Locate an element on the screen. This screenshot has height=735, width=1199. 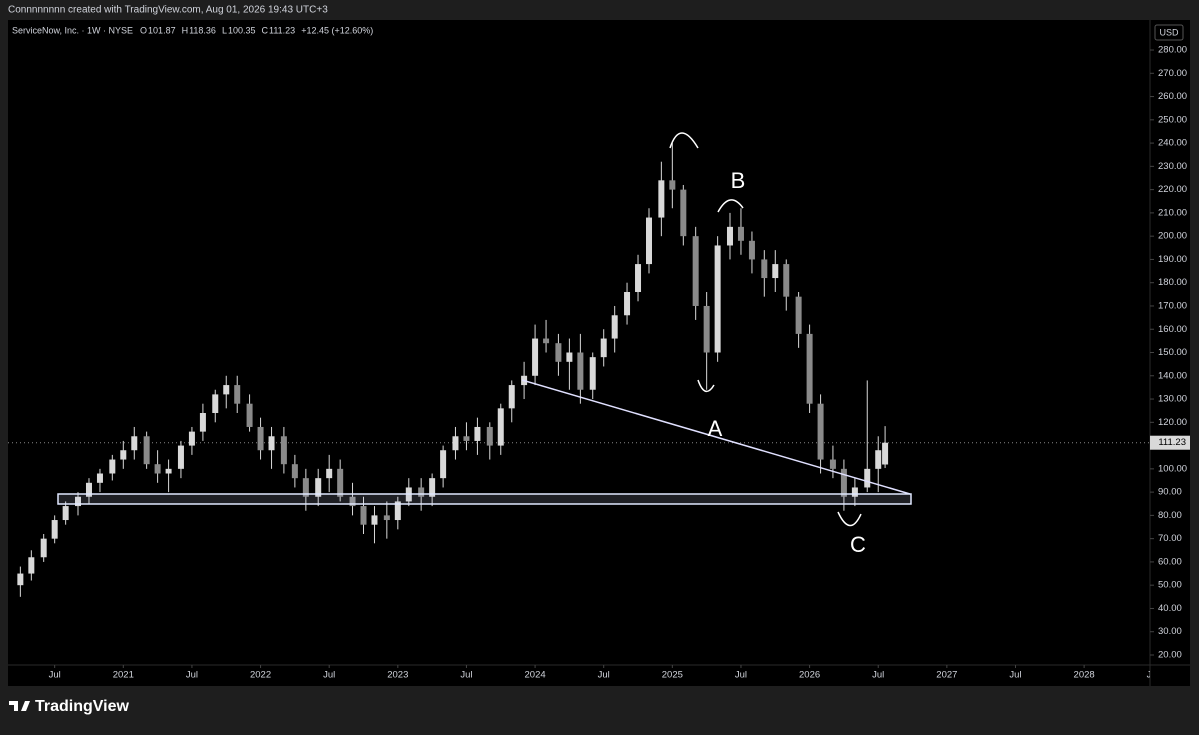
y-tick-label: 220.00 is located at coordinates (1172, 189).